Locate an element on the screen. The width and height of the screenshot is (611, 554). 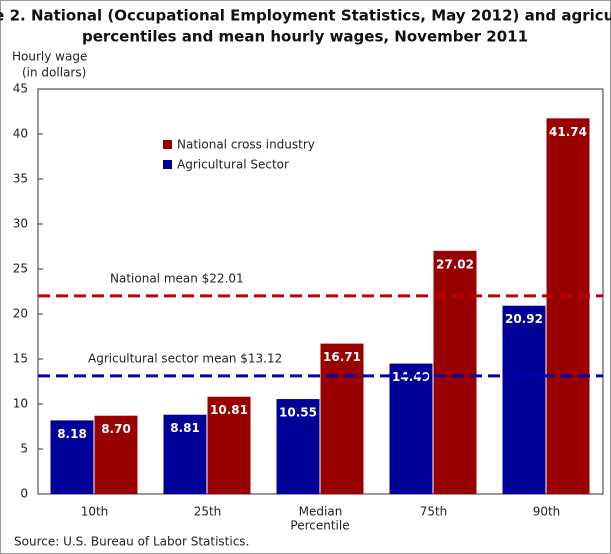
y-tick-label: 25 is located at coordinates (20, 269).